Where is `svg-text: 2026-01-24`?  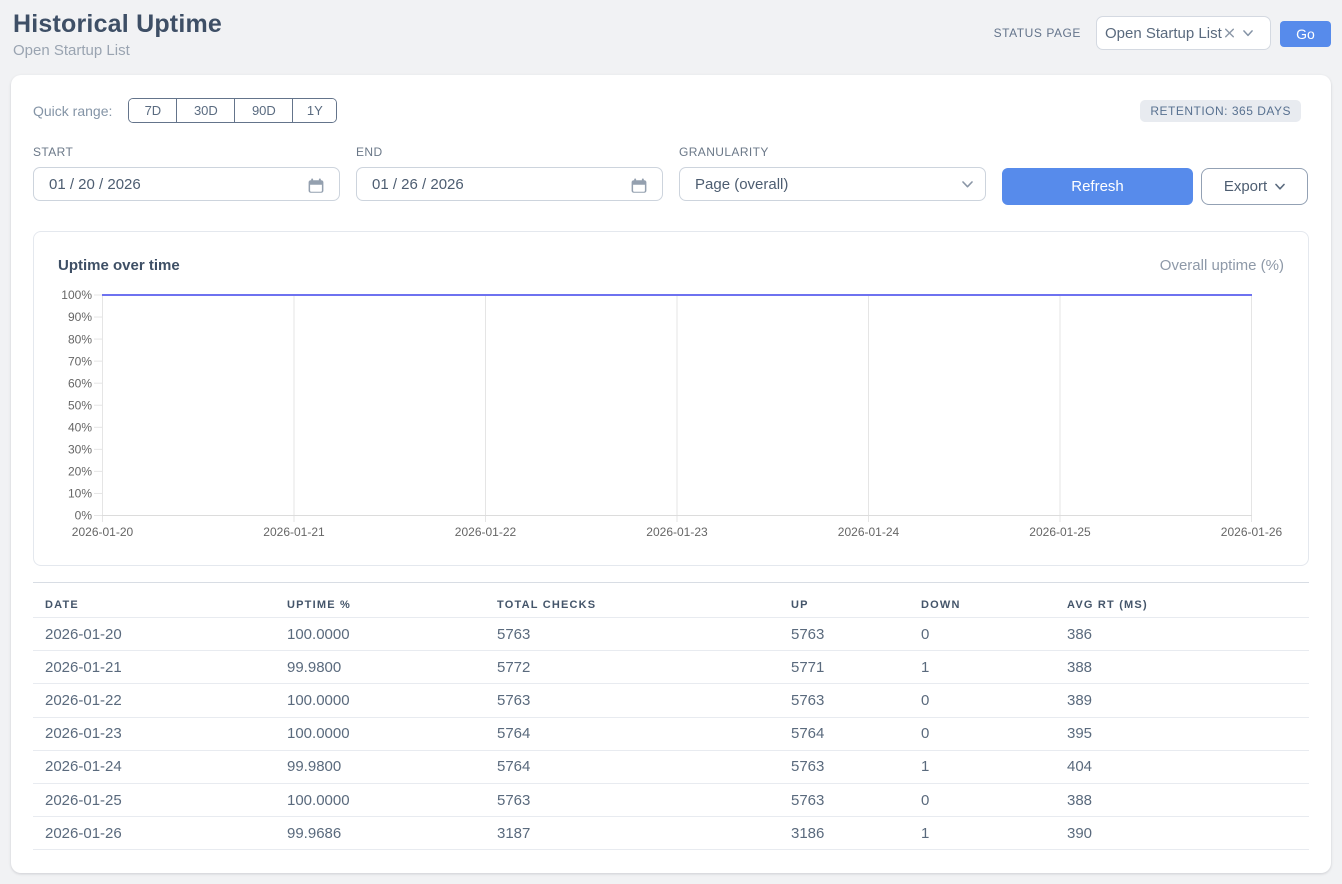
svg-text: 2026-01-24 is located at coordinates (869, 532).